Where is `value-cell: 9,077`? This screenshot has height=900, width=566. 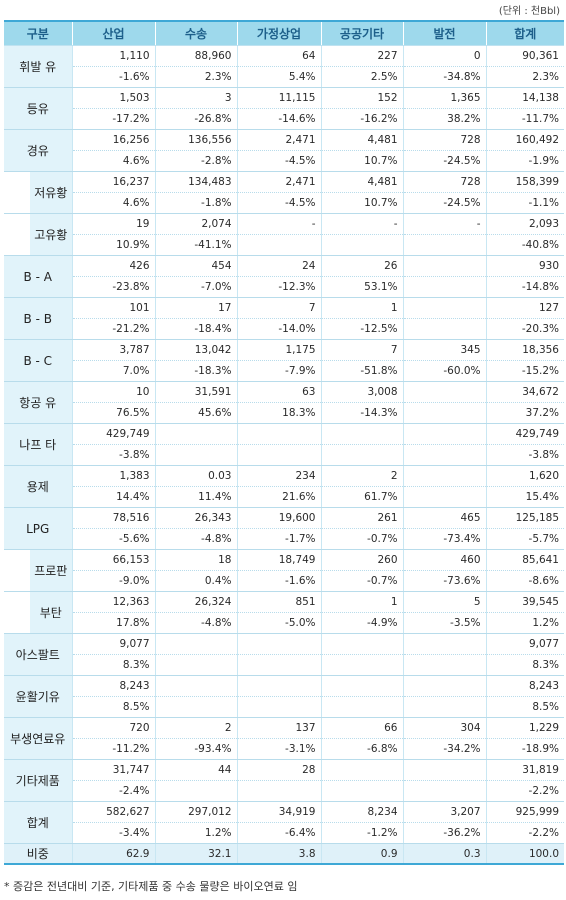 value-cell: 9,077 is located at coordinates (113, 644).